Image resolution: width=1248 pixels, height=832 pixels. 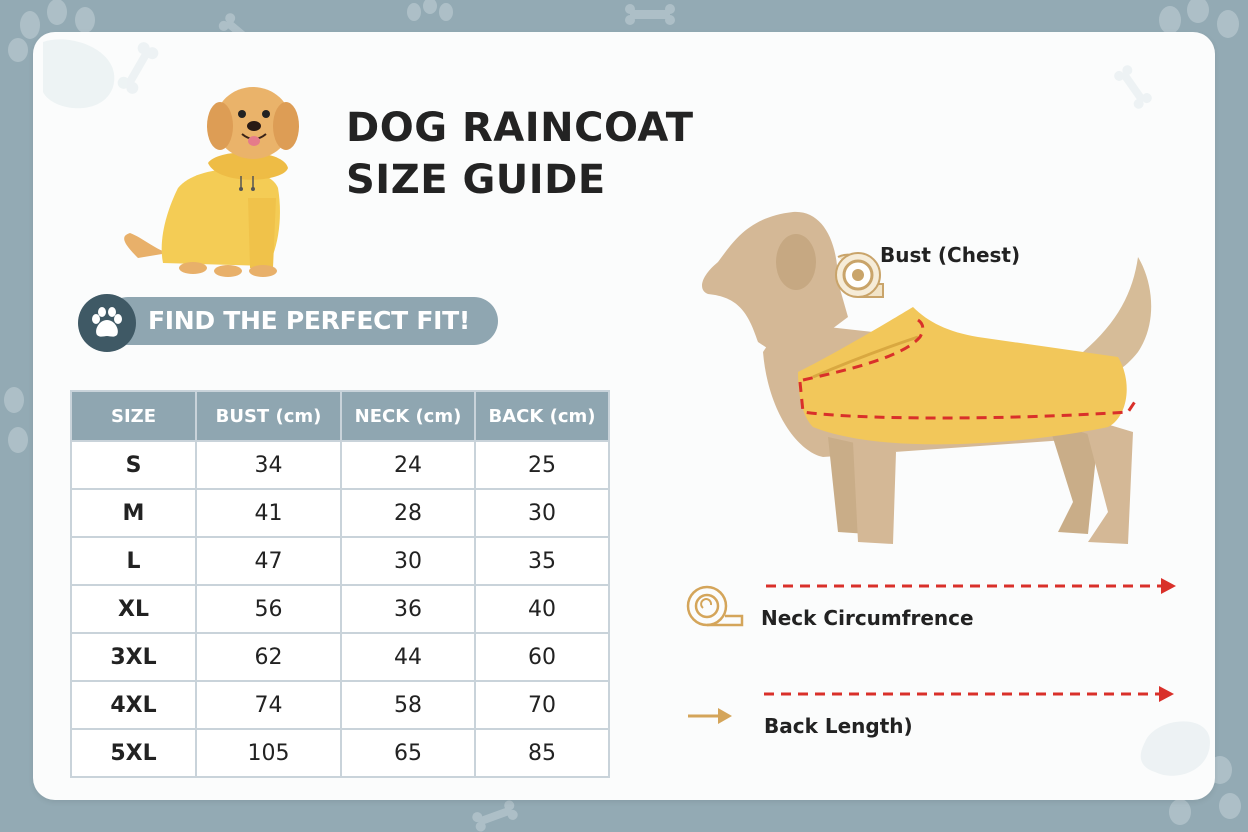 What do you see at coordinates (408, 753) in the screenshot?
I see `neck-cell: 65` at bounding box center [408, 753].